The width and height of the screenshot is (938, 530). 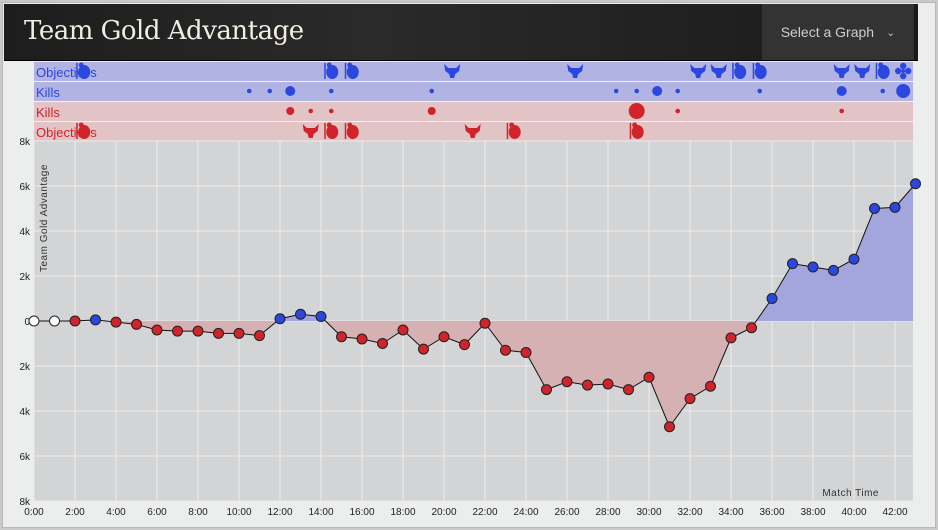 I want to click on x-tick-label: 38:00, so click(x=812, y=512).